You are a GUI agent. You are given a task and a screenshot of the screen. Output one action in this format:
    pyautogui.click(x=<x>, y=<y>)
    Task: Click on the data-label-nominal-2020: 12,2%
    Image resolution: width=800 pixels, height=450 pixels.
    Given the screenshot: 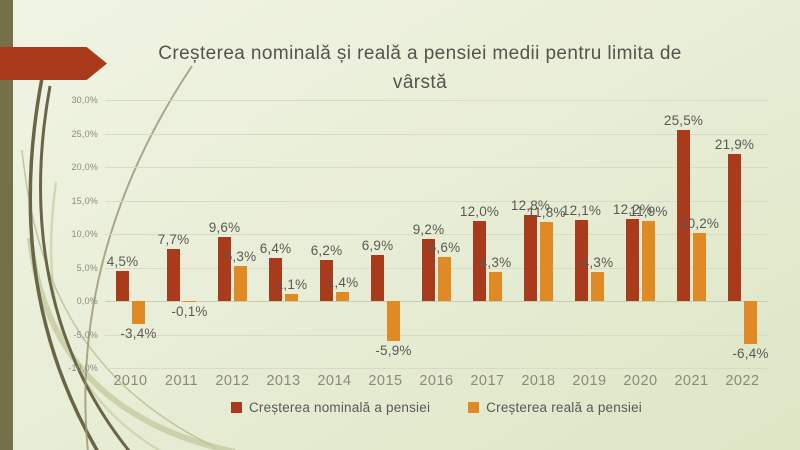 What is the action you would take?
    pyautogui.click(x=632, y=210)
    